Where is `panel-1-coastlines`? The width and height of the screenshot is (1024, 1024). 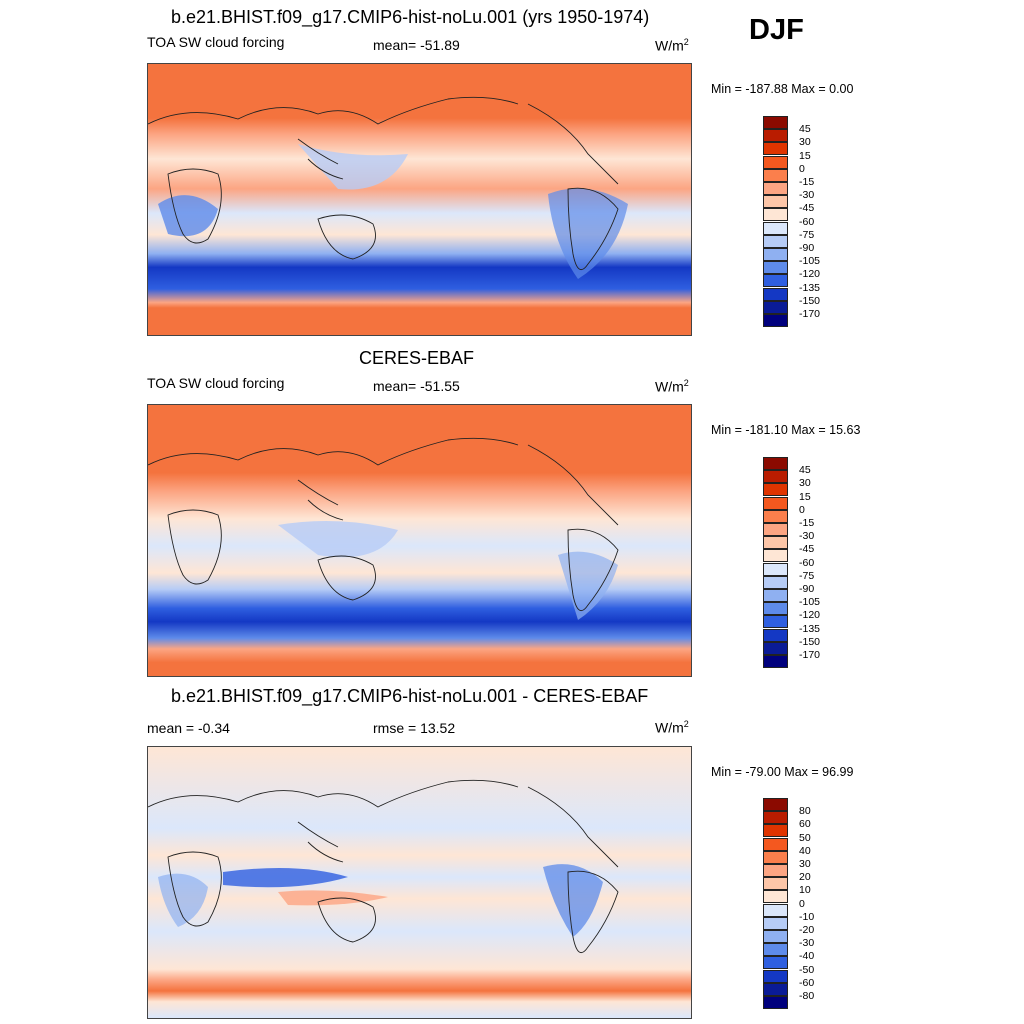 panel-1-coastlines is located at coordinates (383, 183).